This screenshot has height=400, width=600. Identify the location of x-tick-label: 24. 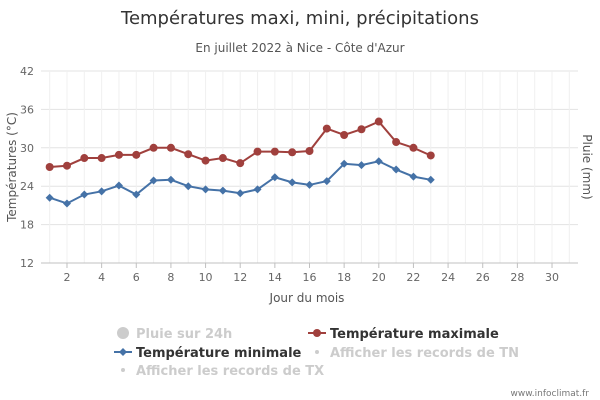
(448, 277).